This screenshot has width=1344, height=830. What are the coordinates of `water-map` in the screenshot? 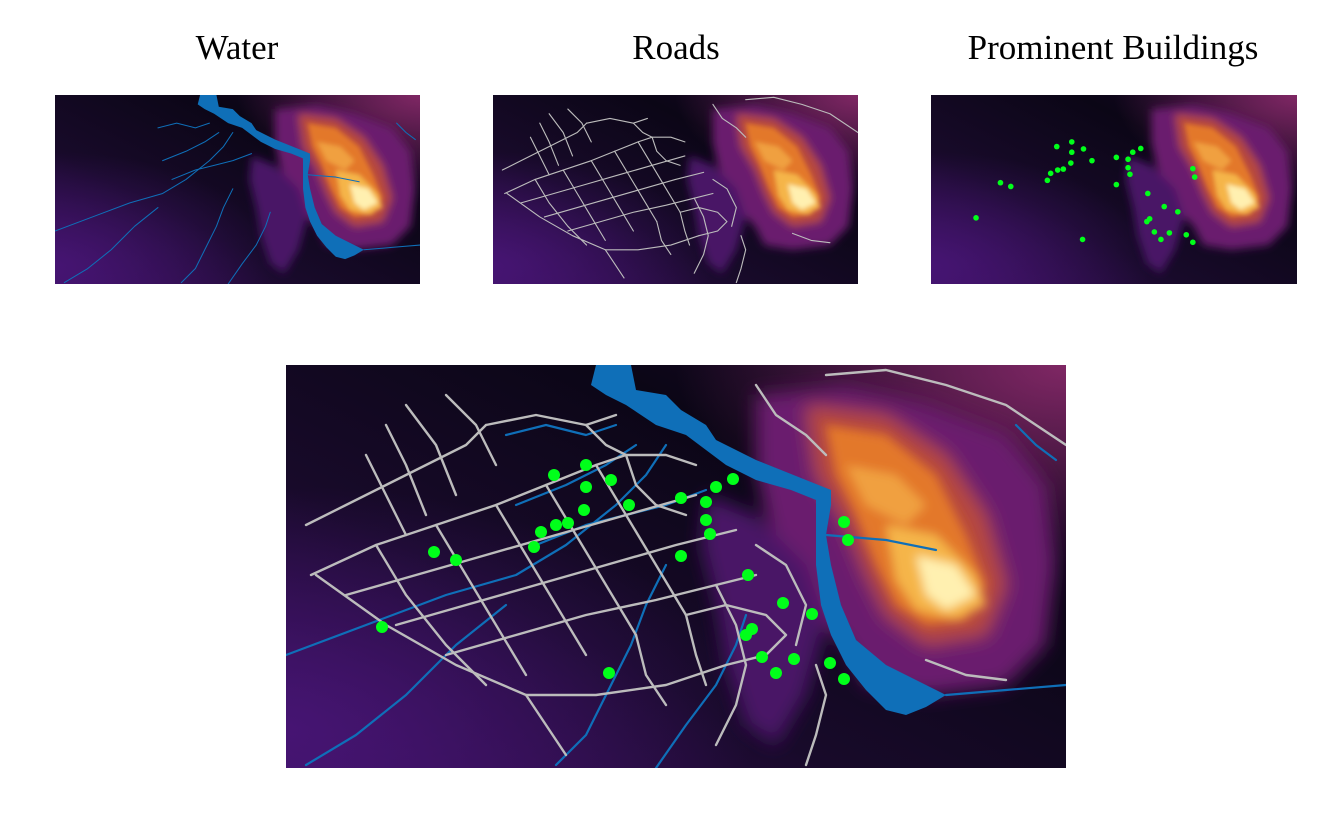 It's located at (237, 189).